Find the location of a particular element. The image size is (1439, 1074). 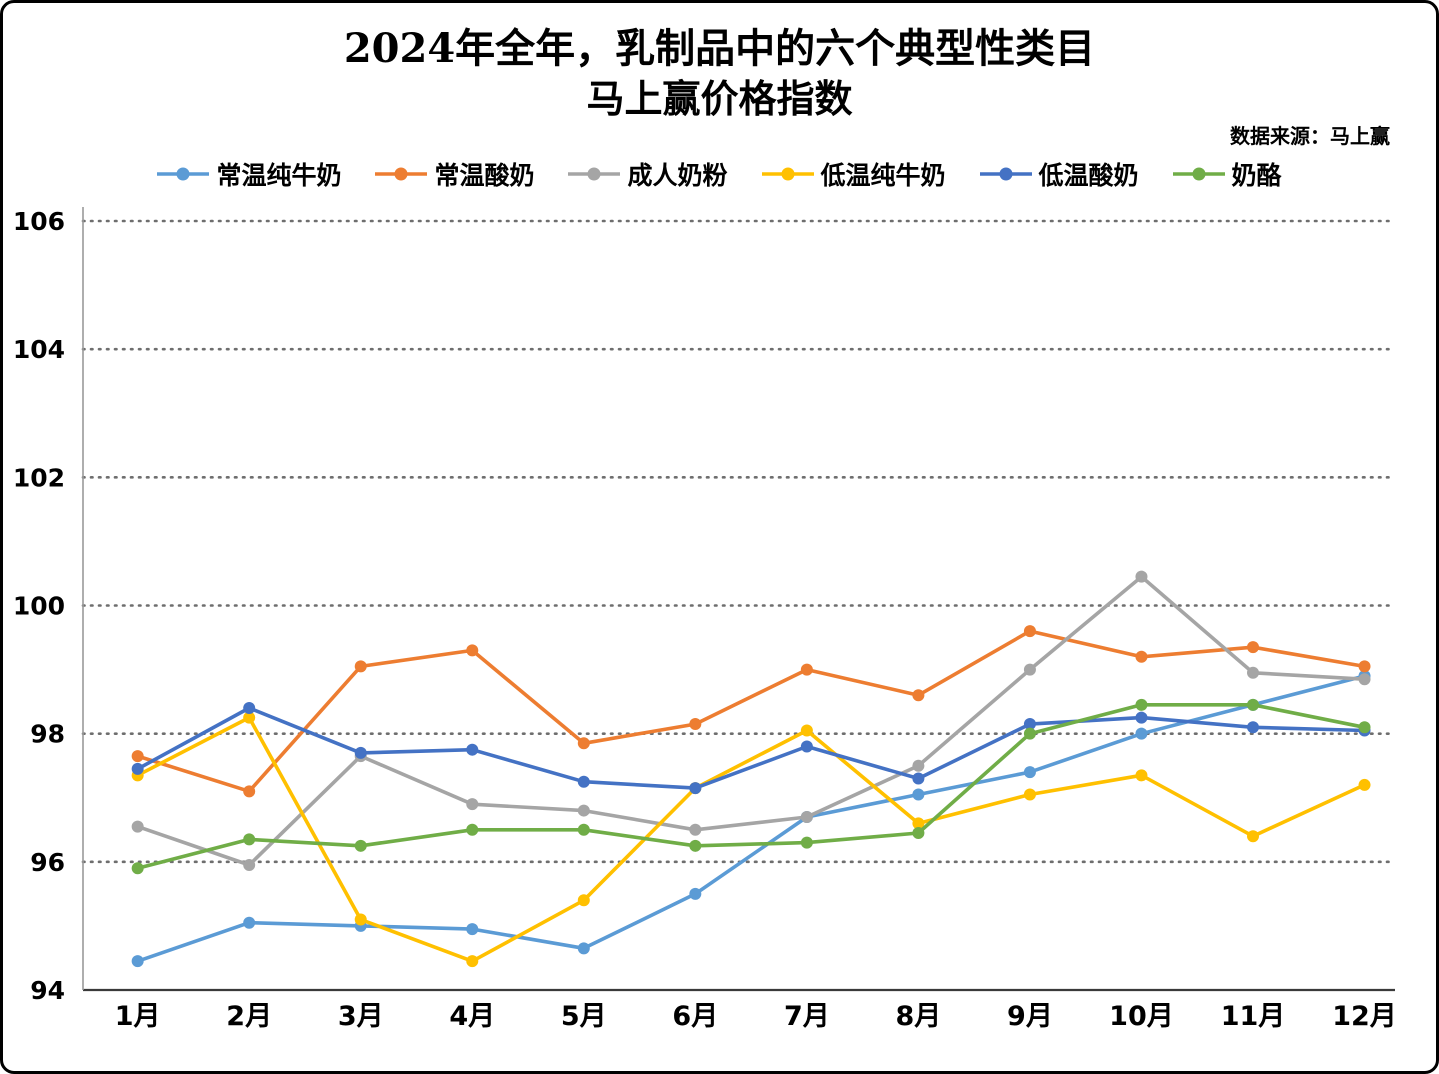

legend-item: 低温酸奶 is located at coordinates (1059, 174).